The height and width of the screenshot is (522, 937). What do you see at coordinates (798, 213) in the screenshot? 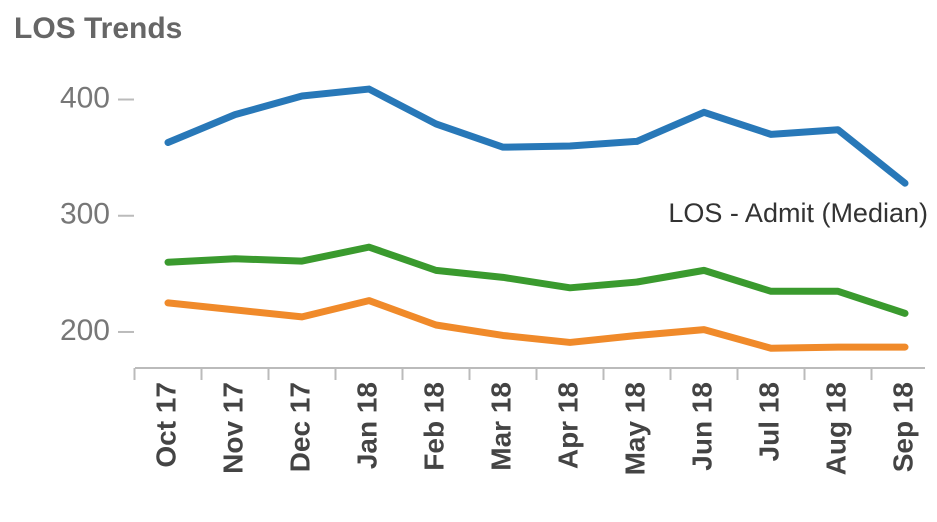
I see `annotation: LOS - Admit (Median)` at bounding box center [798, 213].